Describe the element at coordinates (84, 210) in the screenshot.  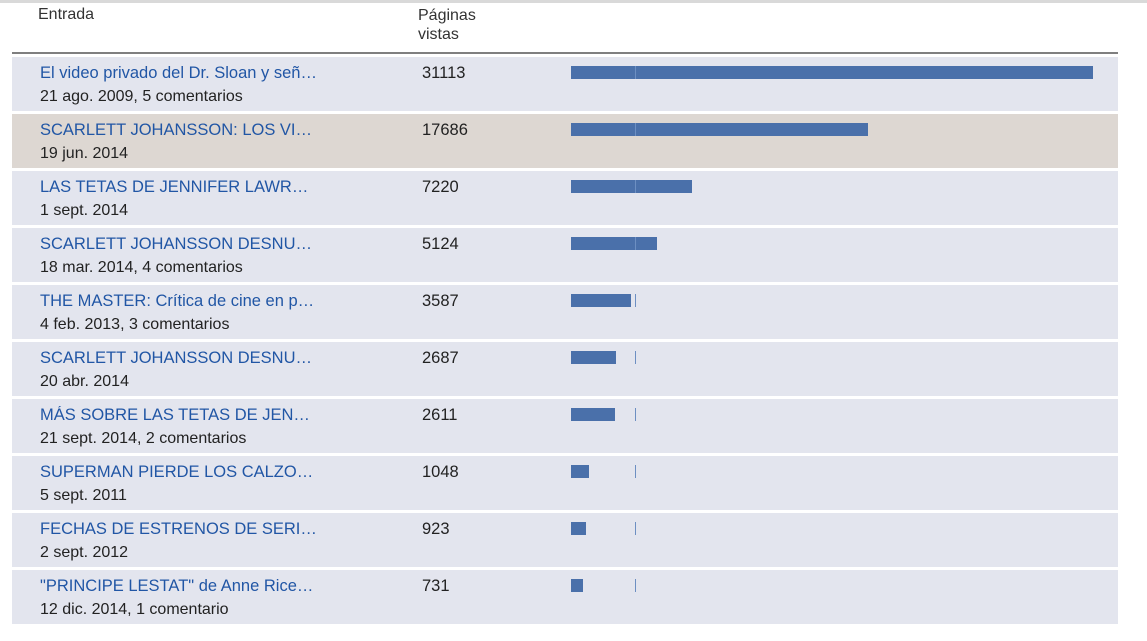
I see `post-meta: 1 sept. 2014` at that location.